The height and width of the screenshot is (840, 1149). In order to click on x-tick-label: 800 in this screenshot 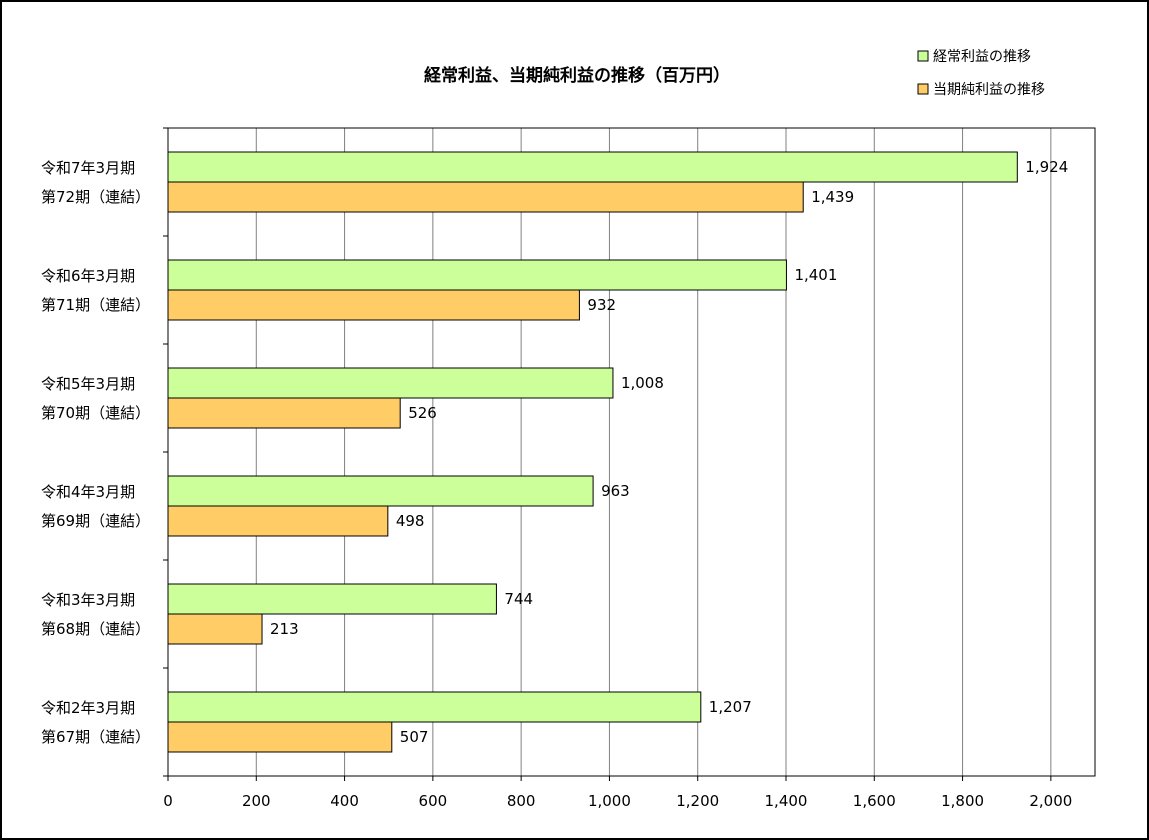, I will do `click(521, 801)`.